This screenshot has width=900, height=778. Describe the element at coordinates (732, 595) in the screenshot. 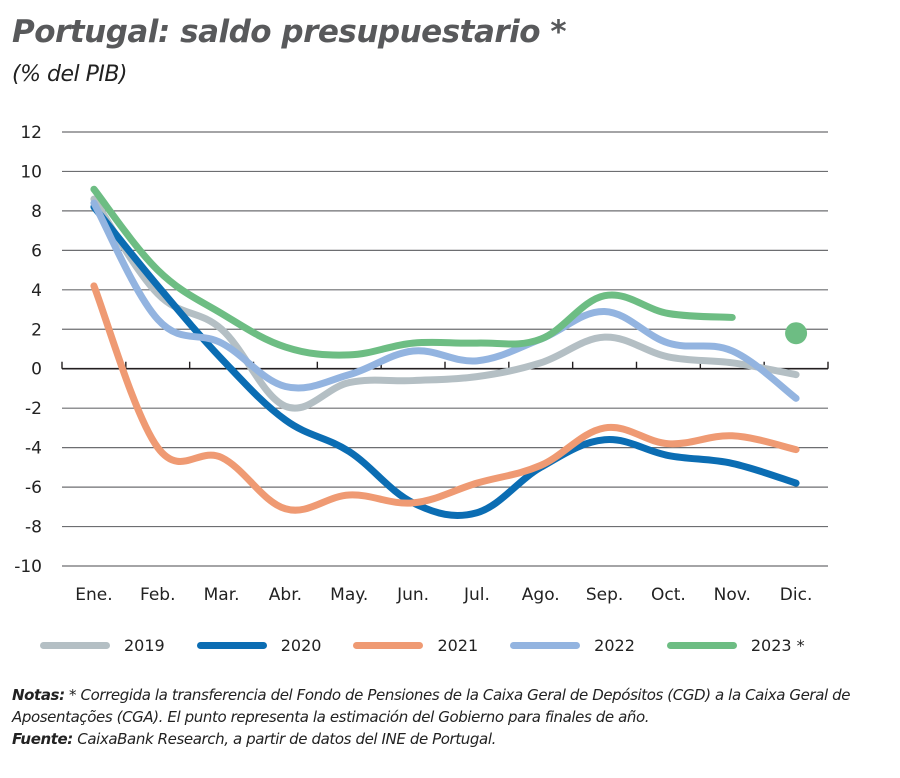

I see `x-tick-label: Nov.` at that location.